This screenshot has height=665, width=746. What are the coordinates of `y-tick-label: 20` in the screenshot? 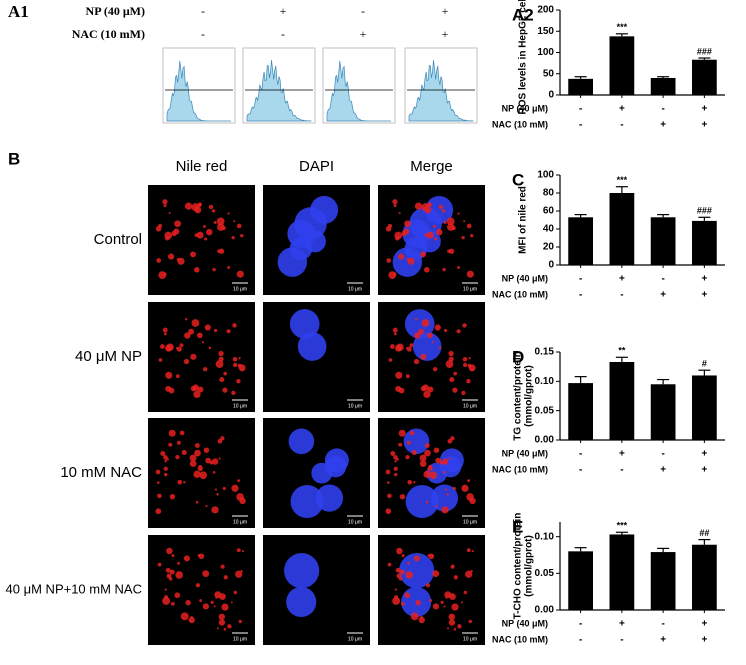 It's located at (549, 247).